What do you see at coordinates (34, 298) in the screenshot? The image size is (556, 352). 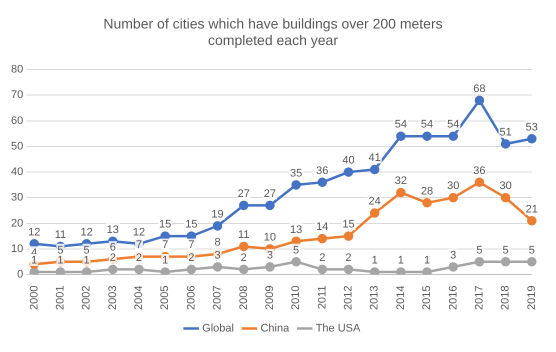 I see `x-tick-label: 2000` at bounding box center [34, 298].